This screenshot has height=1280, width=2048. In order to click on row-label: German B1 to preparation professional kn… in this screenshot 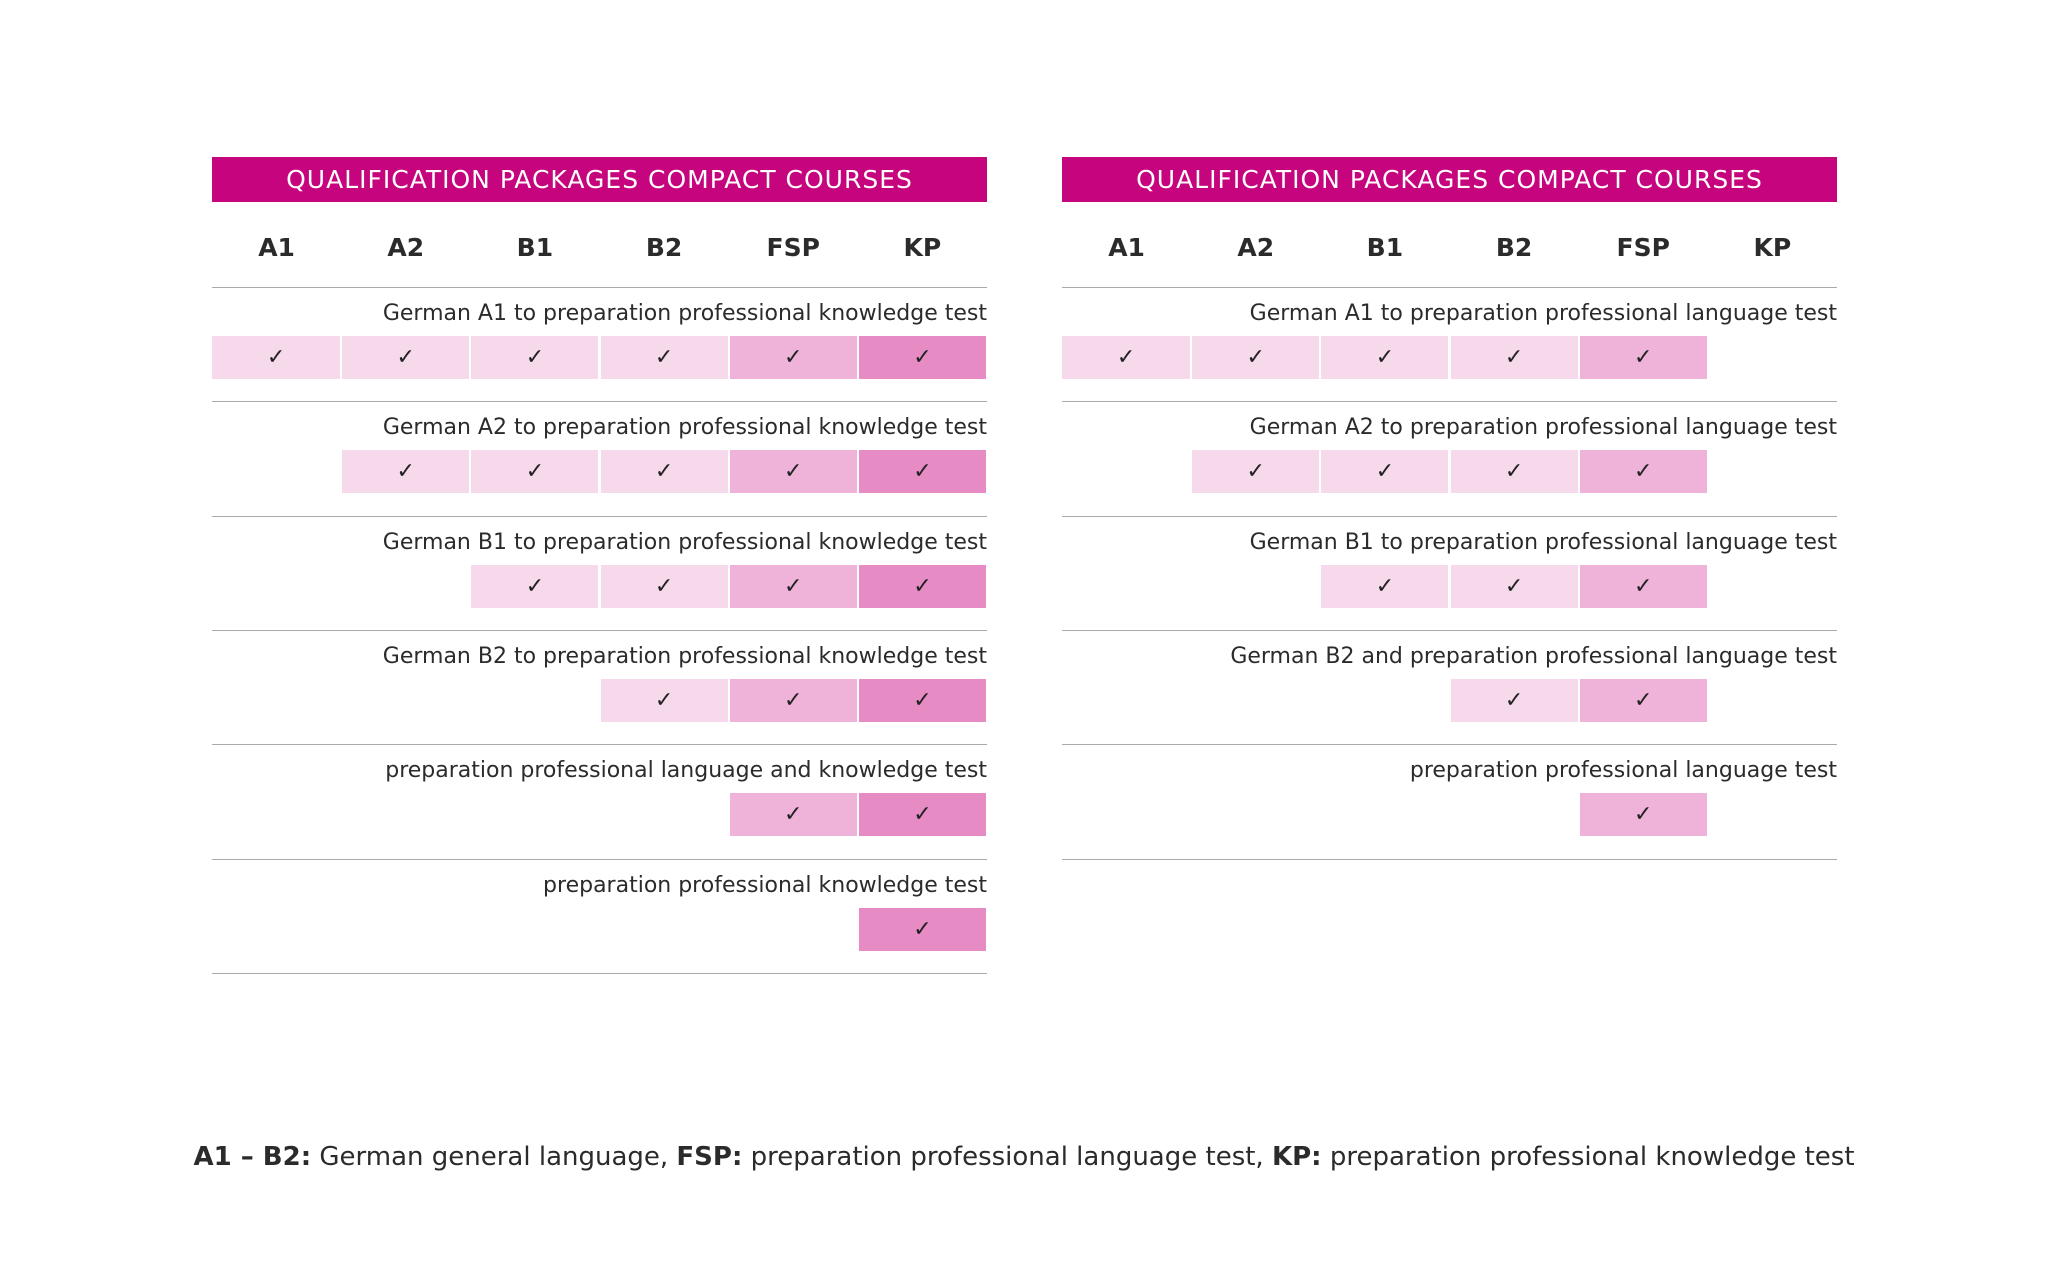, I will do `click(684, 542)`.